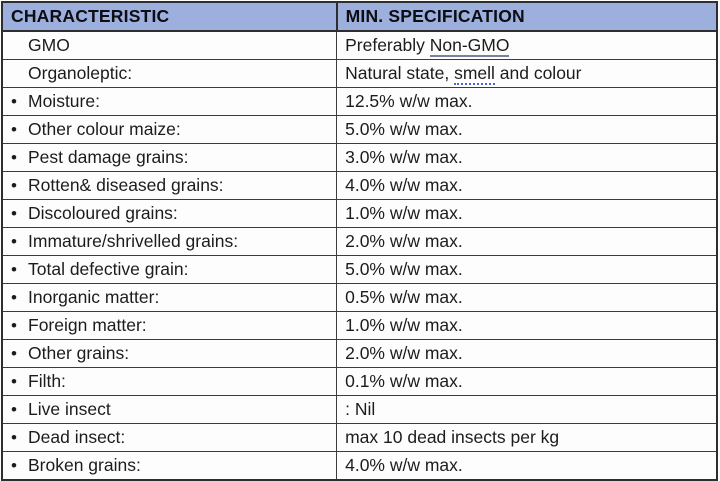  Describe the element at coordinates (77, 437) in the screenshot. I see `characteristic-label: Dead insect:` at that location.